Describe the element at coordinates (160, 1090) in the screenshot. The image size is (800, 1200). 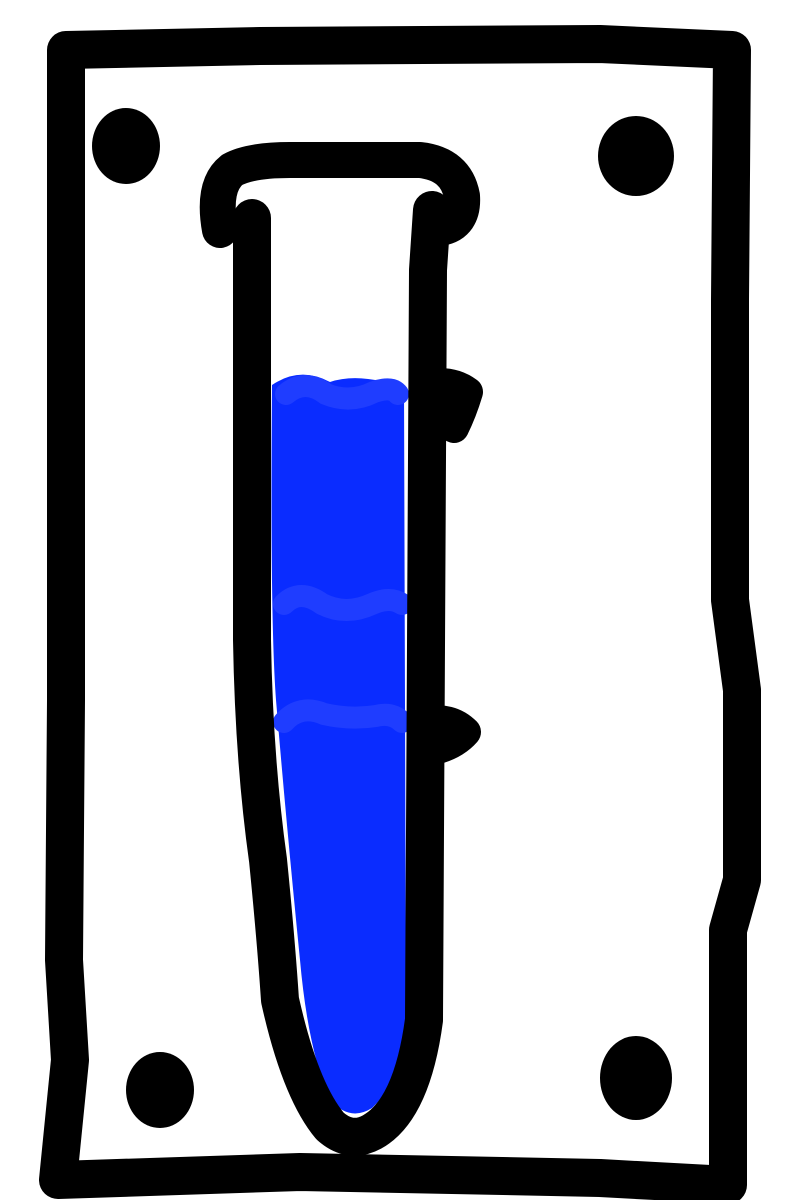
I see `screw-icon-bottom-left` at that location.